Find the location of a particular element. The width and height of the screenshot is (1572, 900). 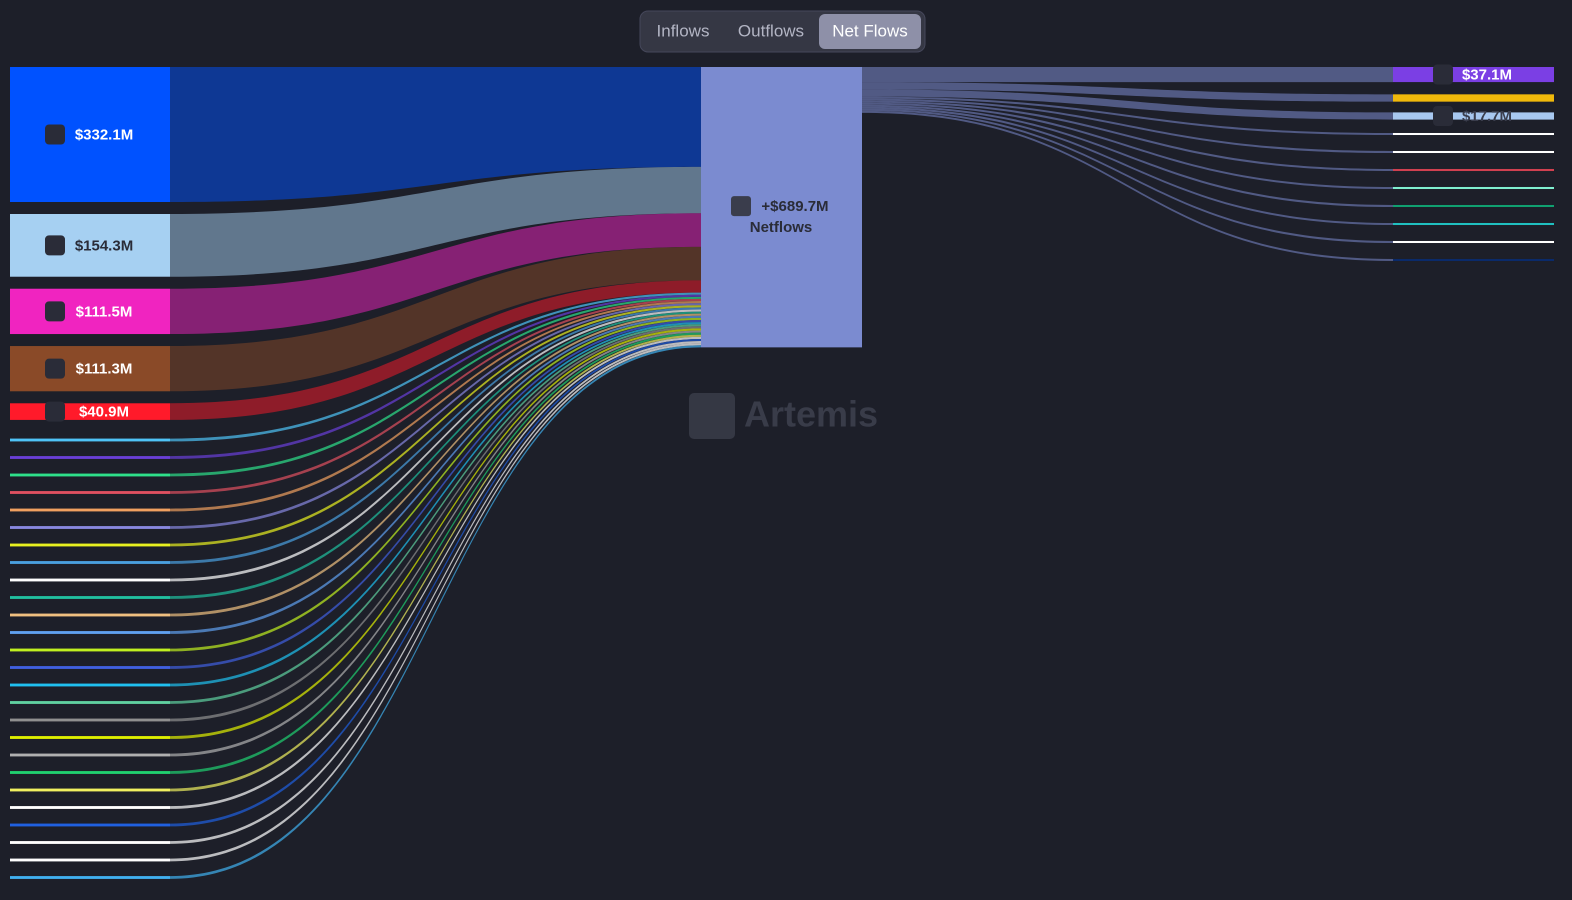

watermark: Artemis is located at coordinates (783, 416).